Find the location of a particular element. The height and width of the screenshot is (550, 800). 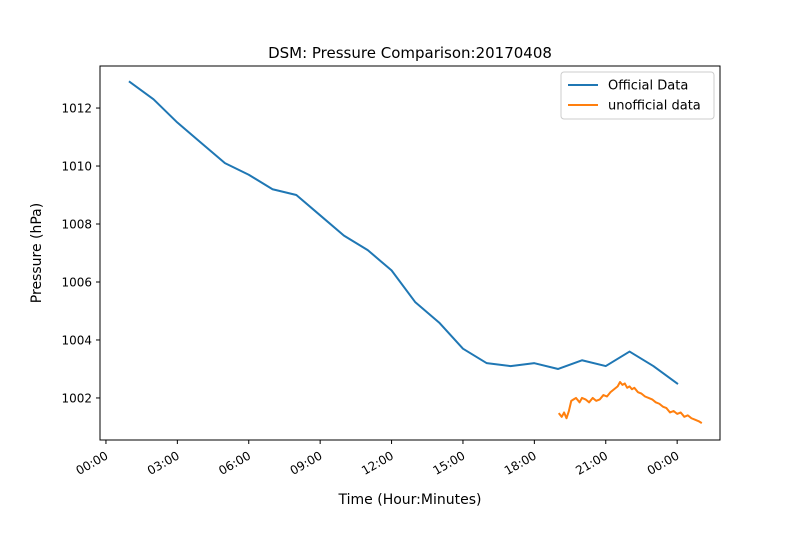

legend-label-official: Official Data is located at coordinates (648, 86).